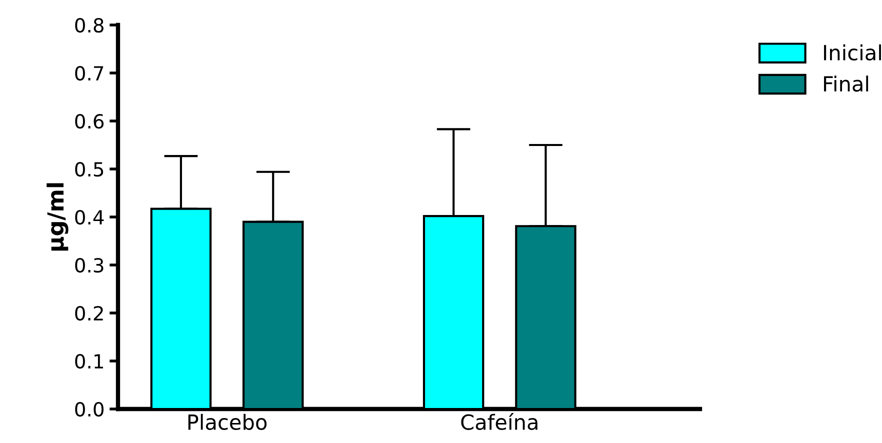 This screenshot has height=443, width=882. What do you see at coordinates (89, 265) in the screenshot?
I see `y-tick-label: 0.3` at bounding box center [89, 265].